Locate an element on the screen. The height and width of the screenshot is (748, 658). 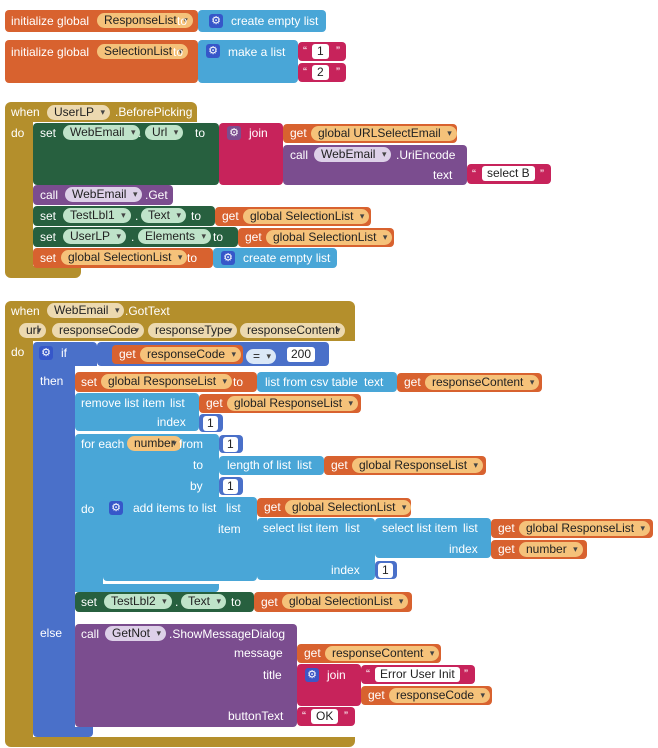
text-block: “ OK ” is located at coordinates (326, 716).